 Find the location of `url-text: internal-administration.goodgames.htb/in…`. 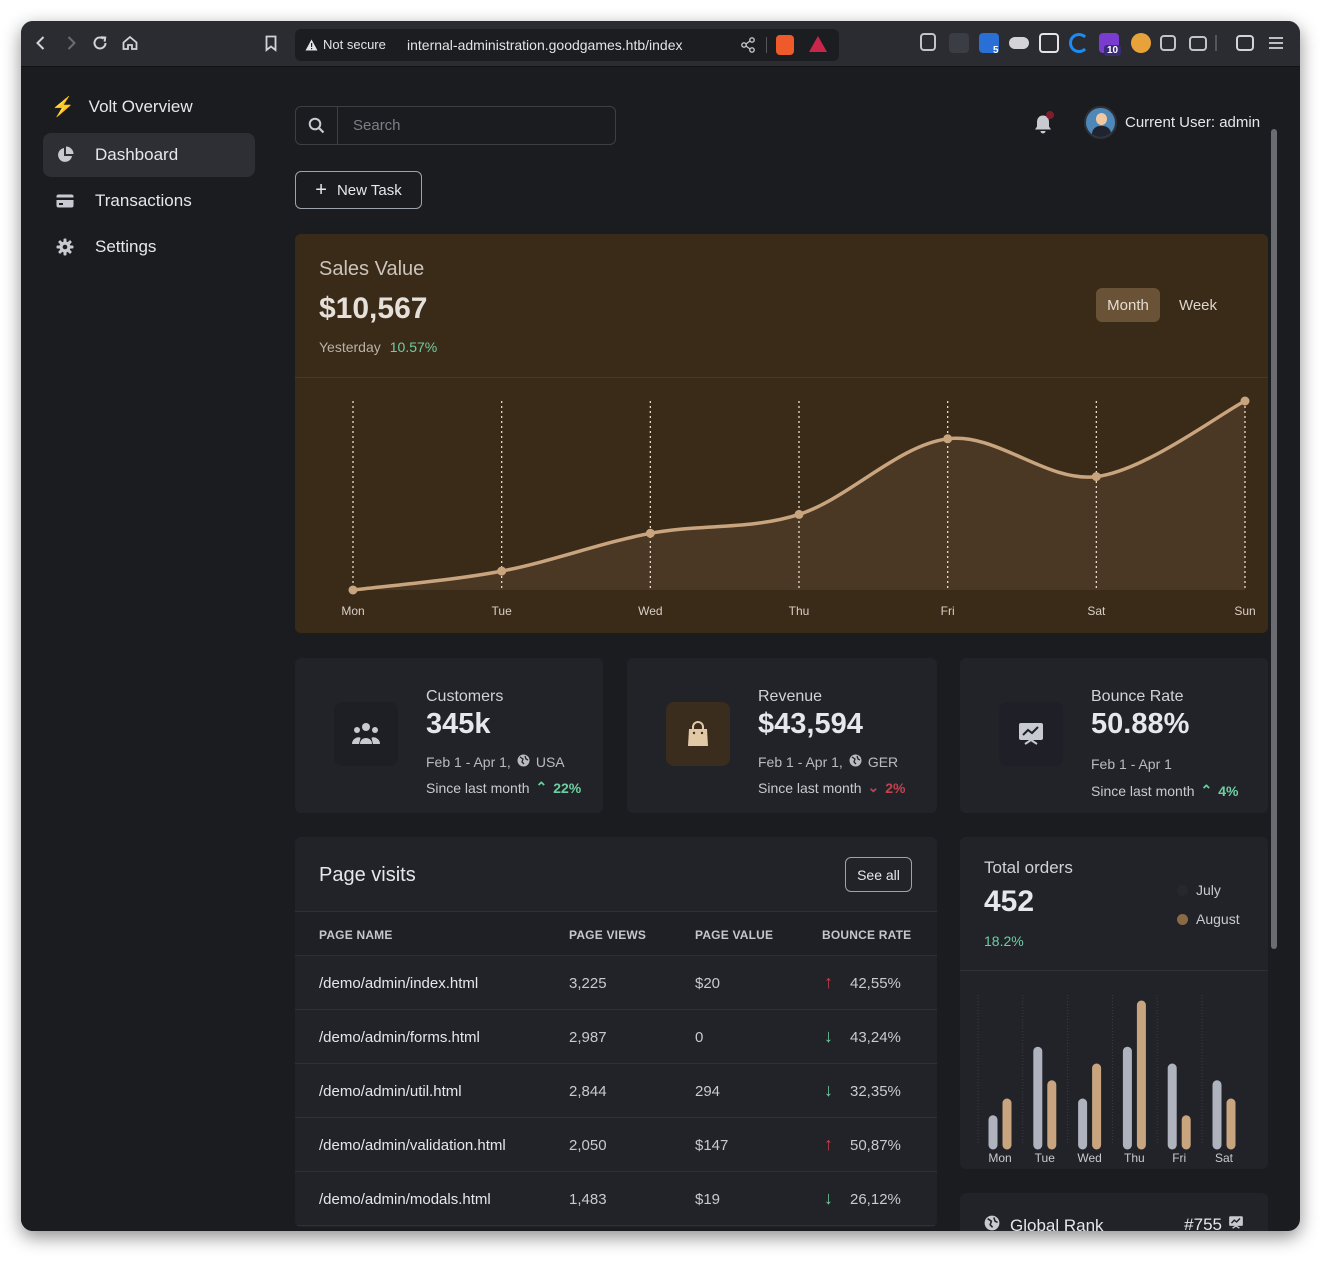

url-text: internal-administration.goodgames.htb/in… is located at coordinates (545, 45).